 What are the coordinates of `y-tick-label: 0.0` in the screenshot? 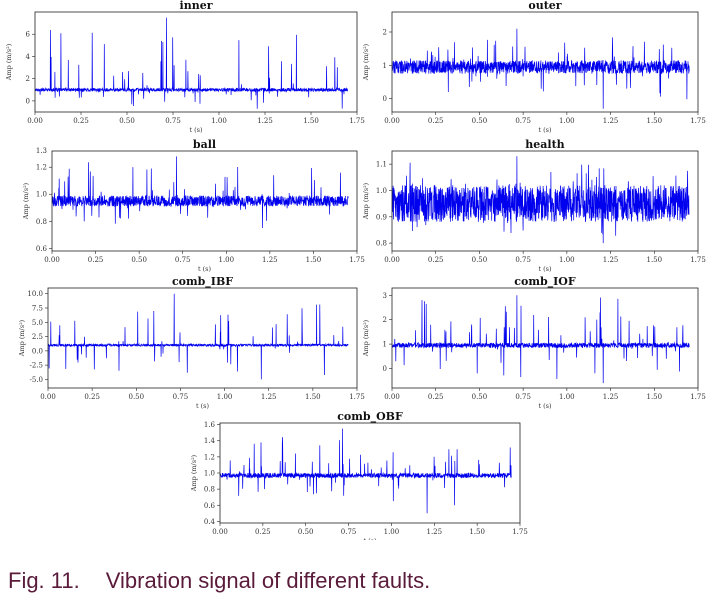 It's located at (37, 351).